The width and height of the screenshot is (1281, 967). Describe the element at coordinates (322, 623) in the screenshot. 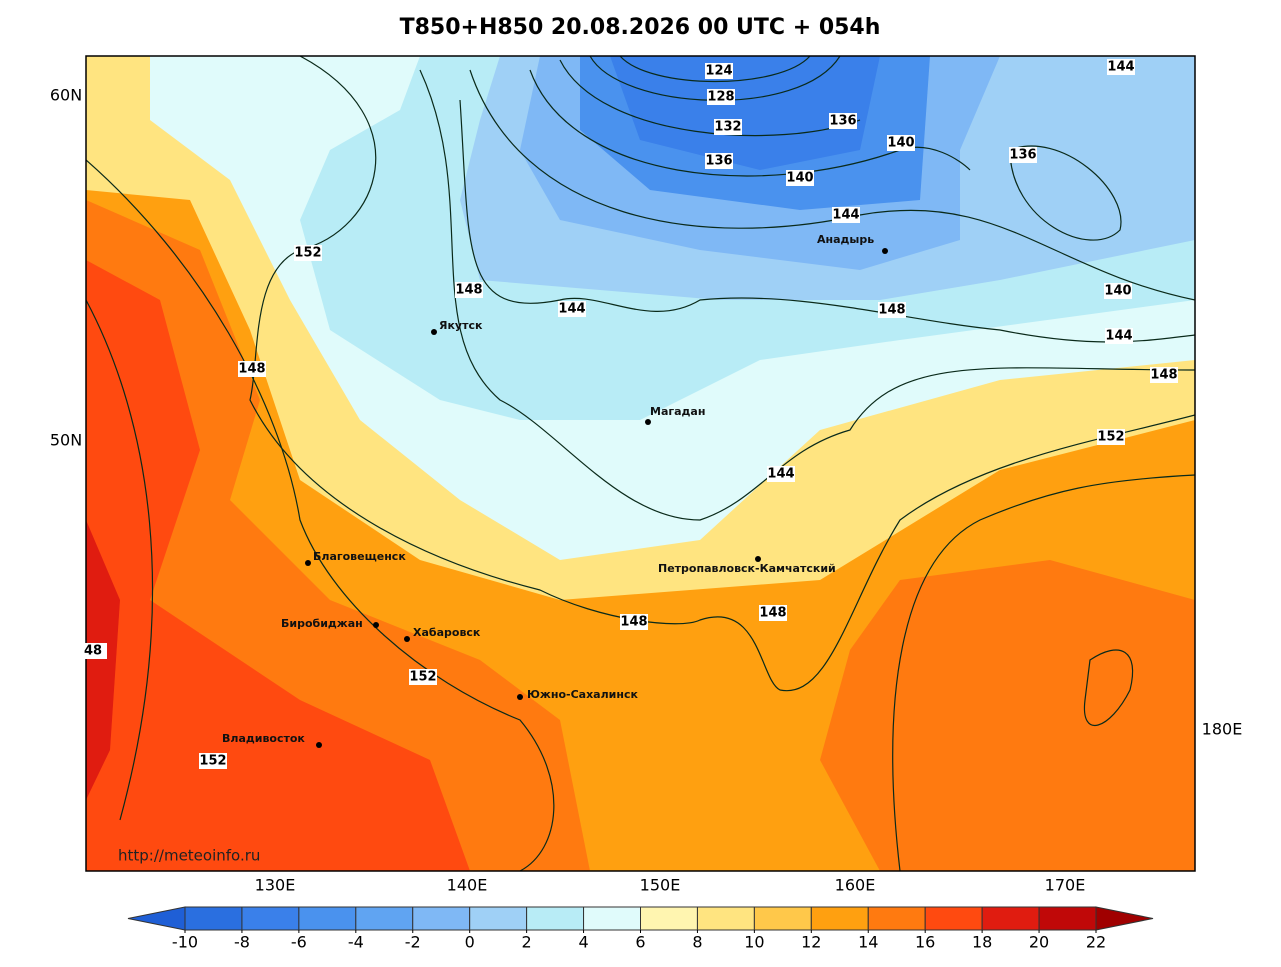

I see `city-name: Биробиджан` at that location.